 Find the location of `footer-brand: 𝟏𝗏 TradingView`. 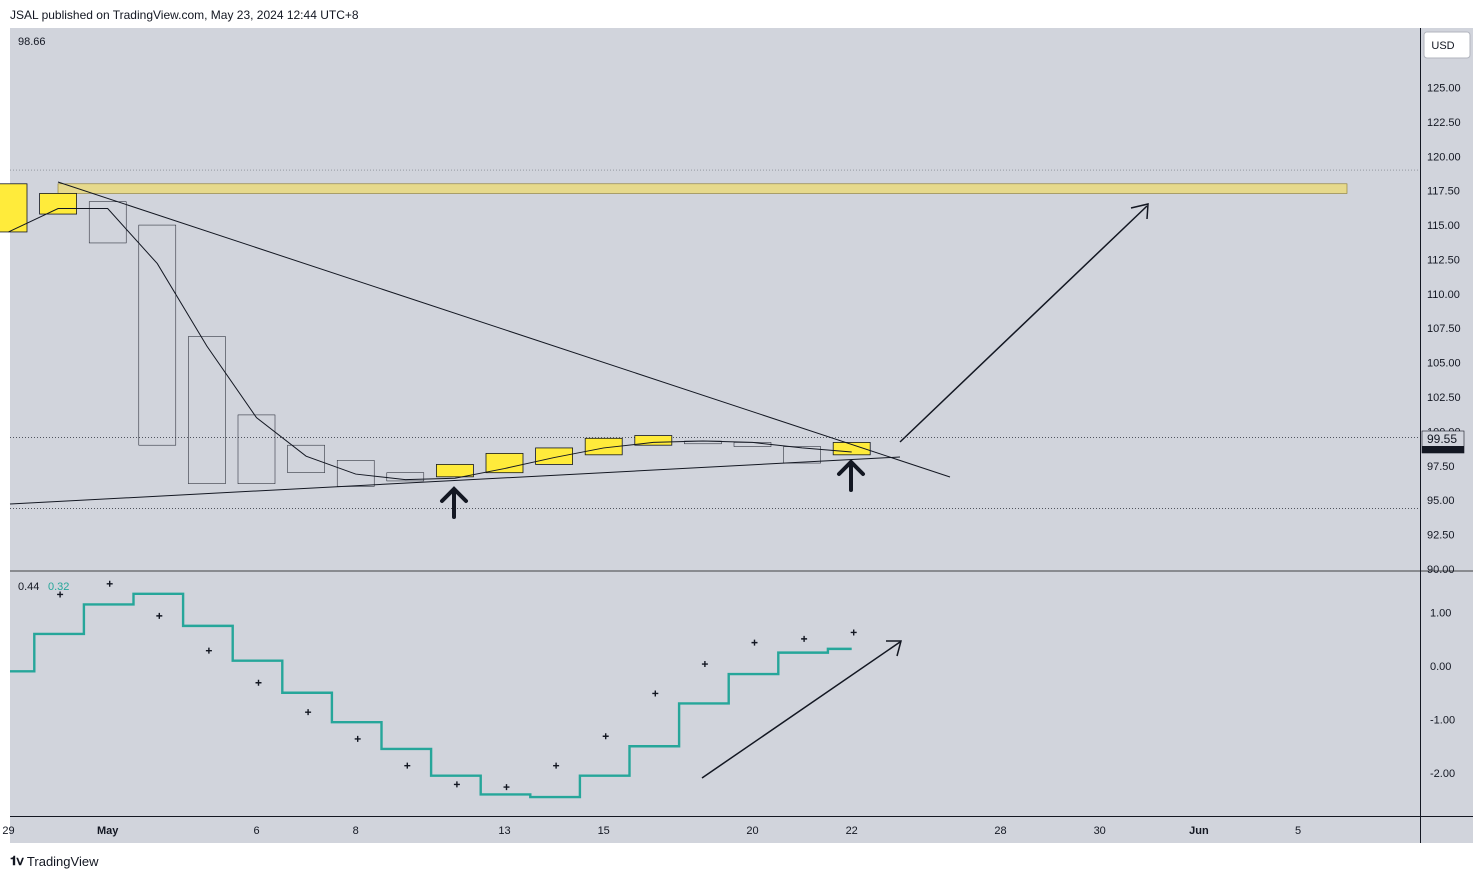

footer-brand: 𝟏𝗏 TradingView is located at coordinates (54, 861).